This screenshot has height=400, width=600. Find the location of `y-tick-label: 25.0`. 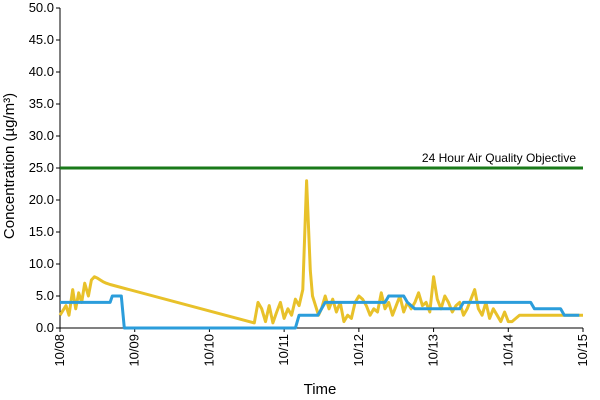

y-tick-label: 25.0 is located at coordinates (41, 167).